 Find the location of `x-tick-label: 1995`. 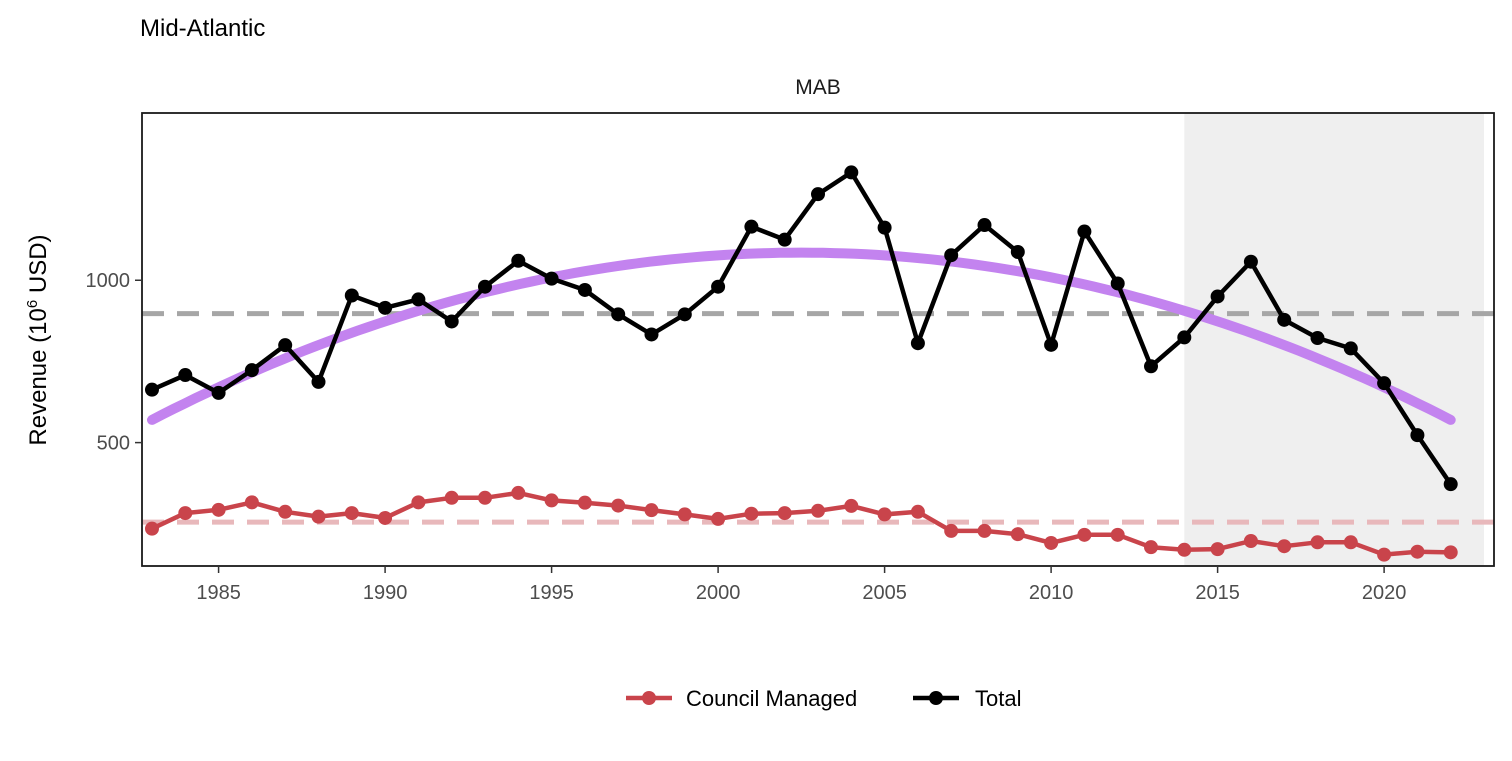

x-tick-label: 1995 is located at coordinates (551, 593).